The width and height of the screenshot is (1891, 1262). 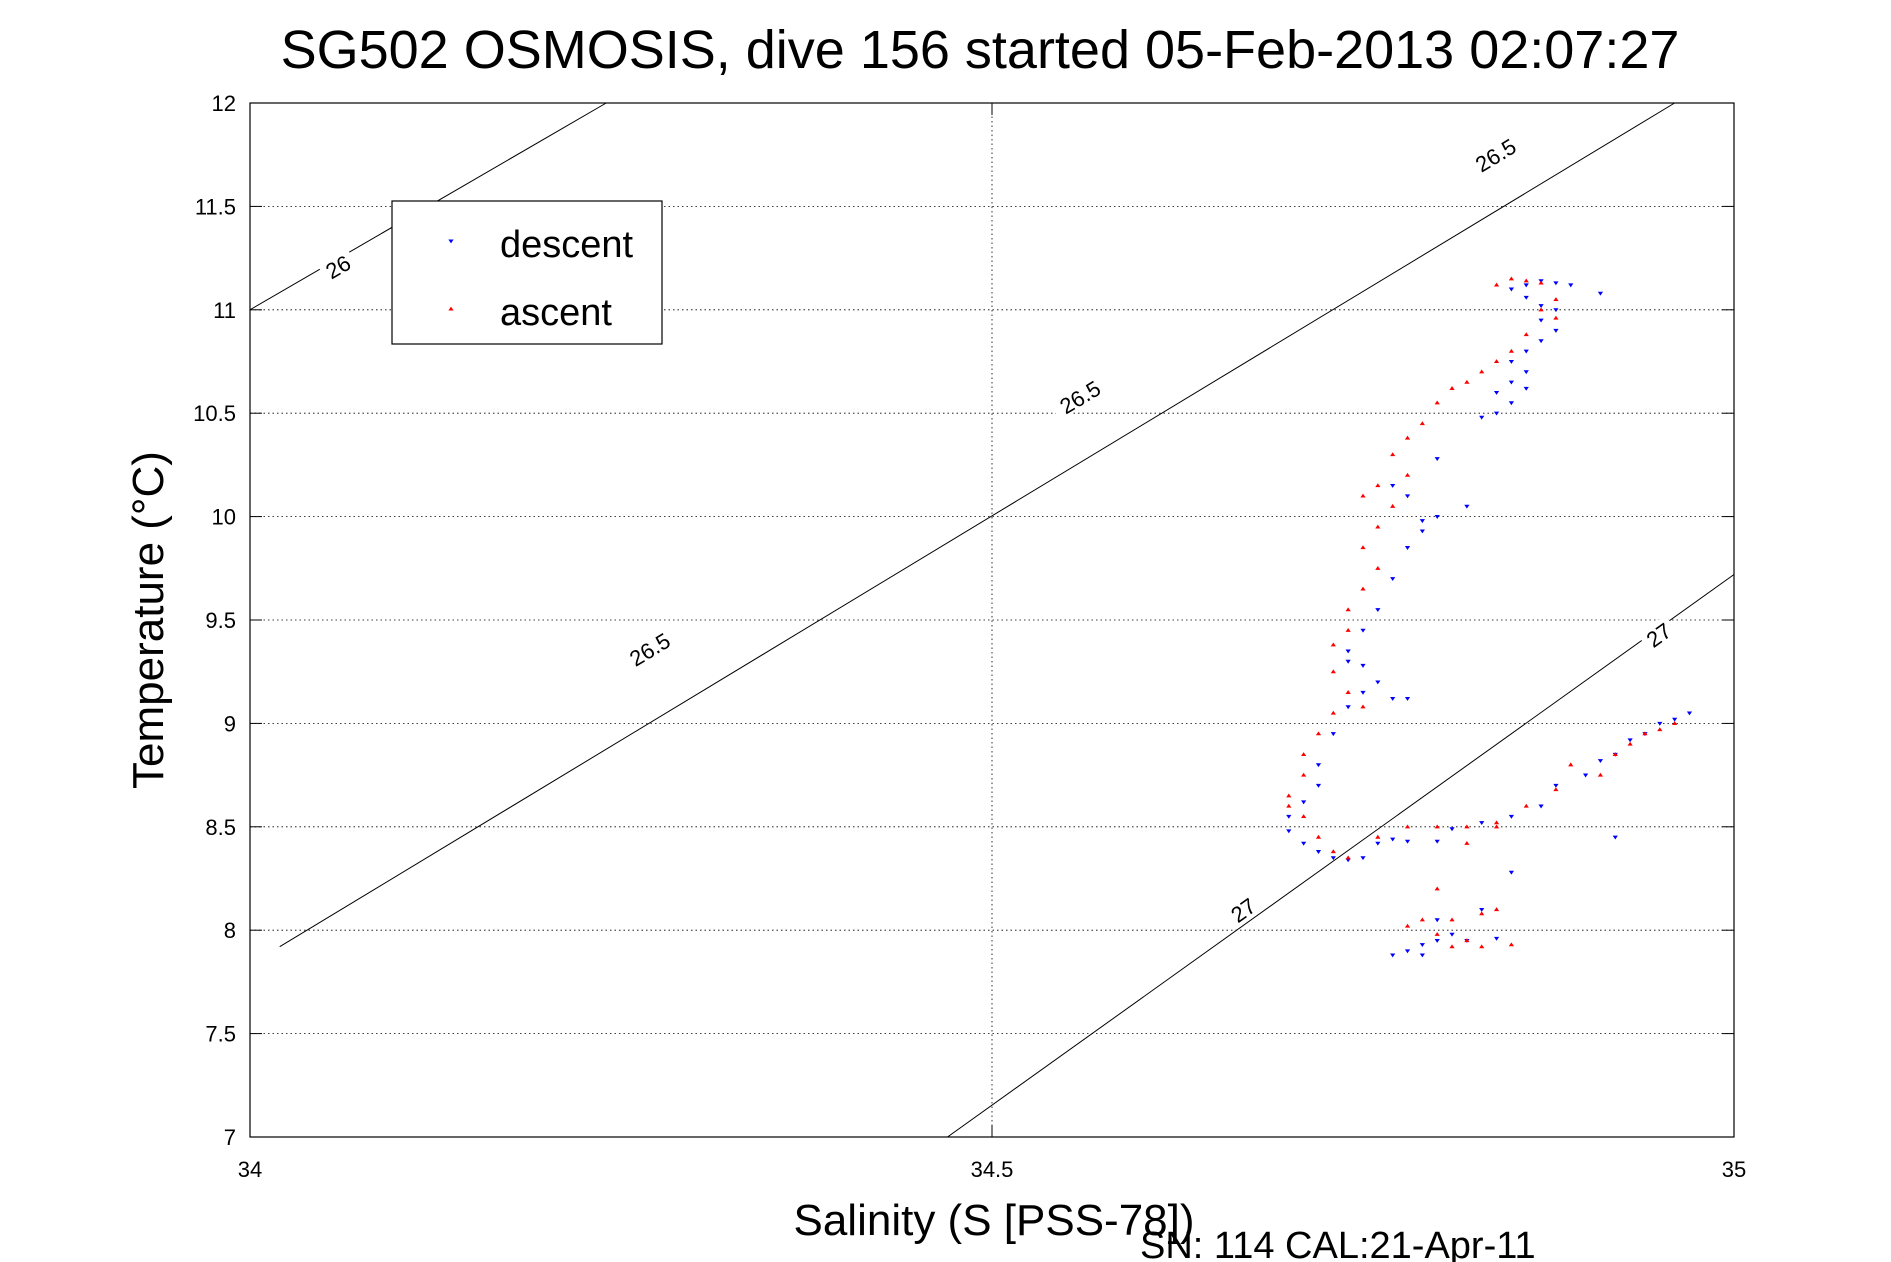 I want to click on data-points, so click(x=1489, y=617).